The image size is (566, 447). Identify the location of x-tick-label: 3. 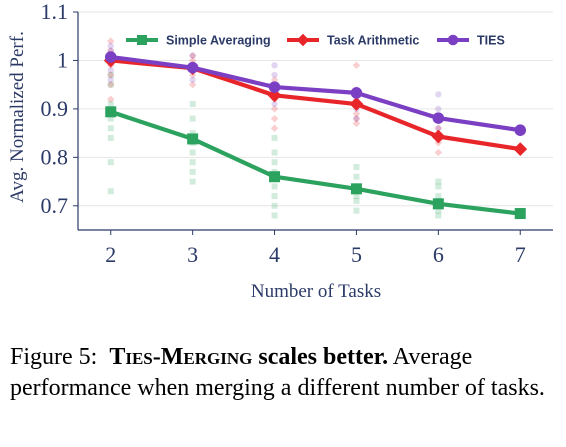
(192, 254).